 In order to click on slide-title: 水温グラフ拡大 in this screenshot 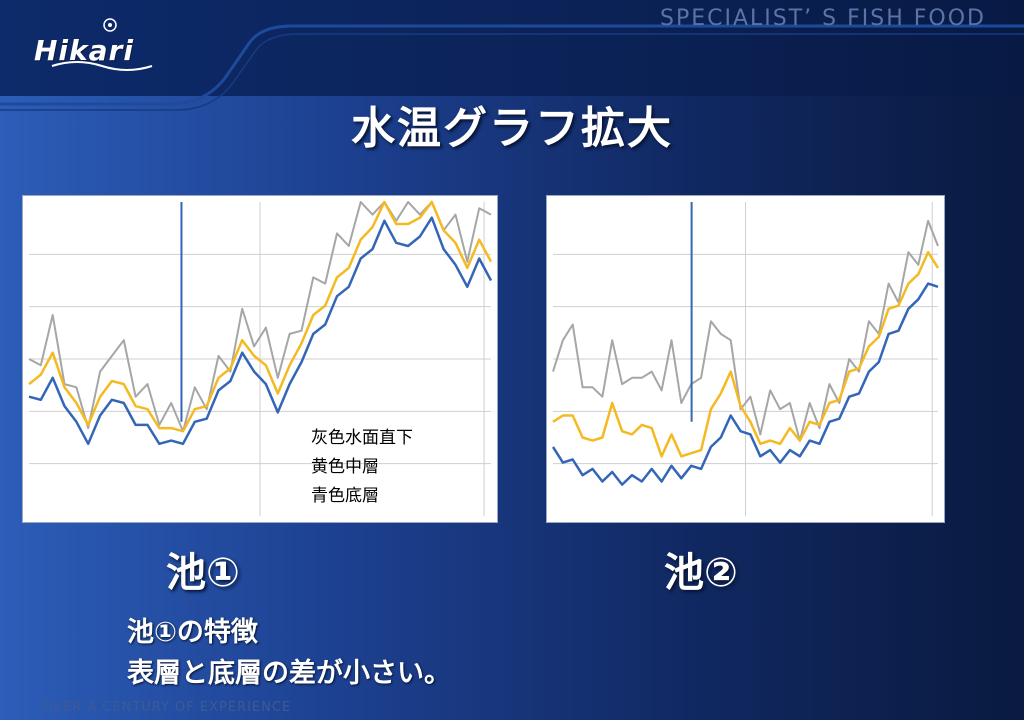, I will do `click(512, 128)`.